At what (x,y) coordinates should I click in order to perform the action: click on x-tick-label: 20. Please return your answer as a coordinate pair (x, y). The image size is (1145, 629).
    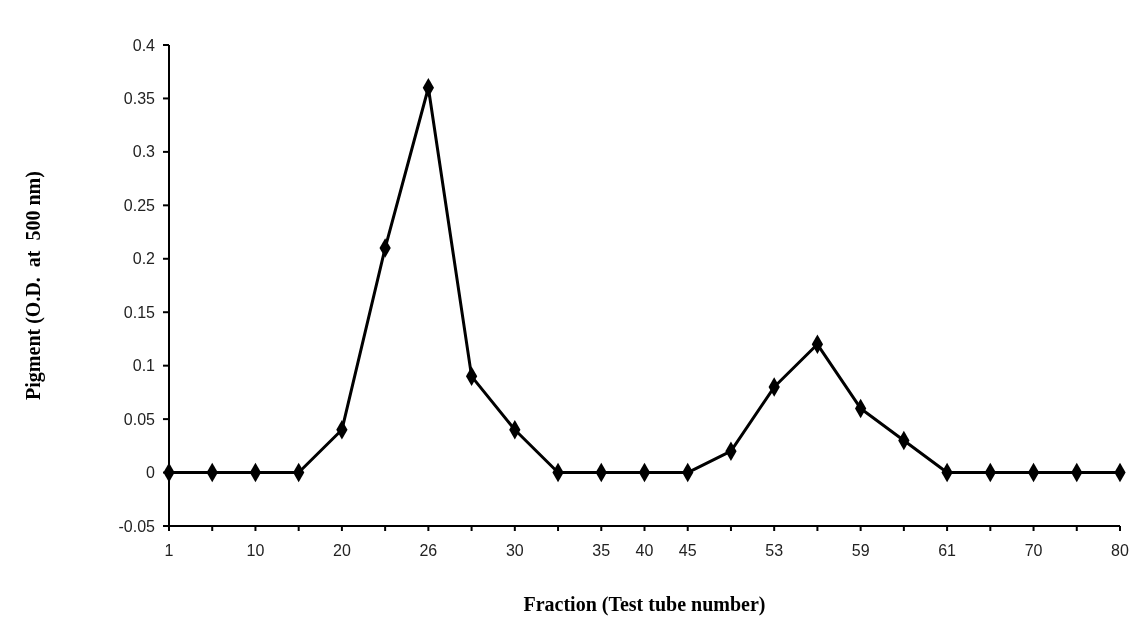
    Looking at the image, I should click on (342, 550).